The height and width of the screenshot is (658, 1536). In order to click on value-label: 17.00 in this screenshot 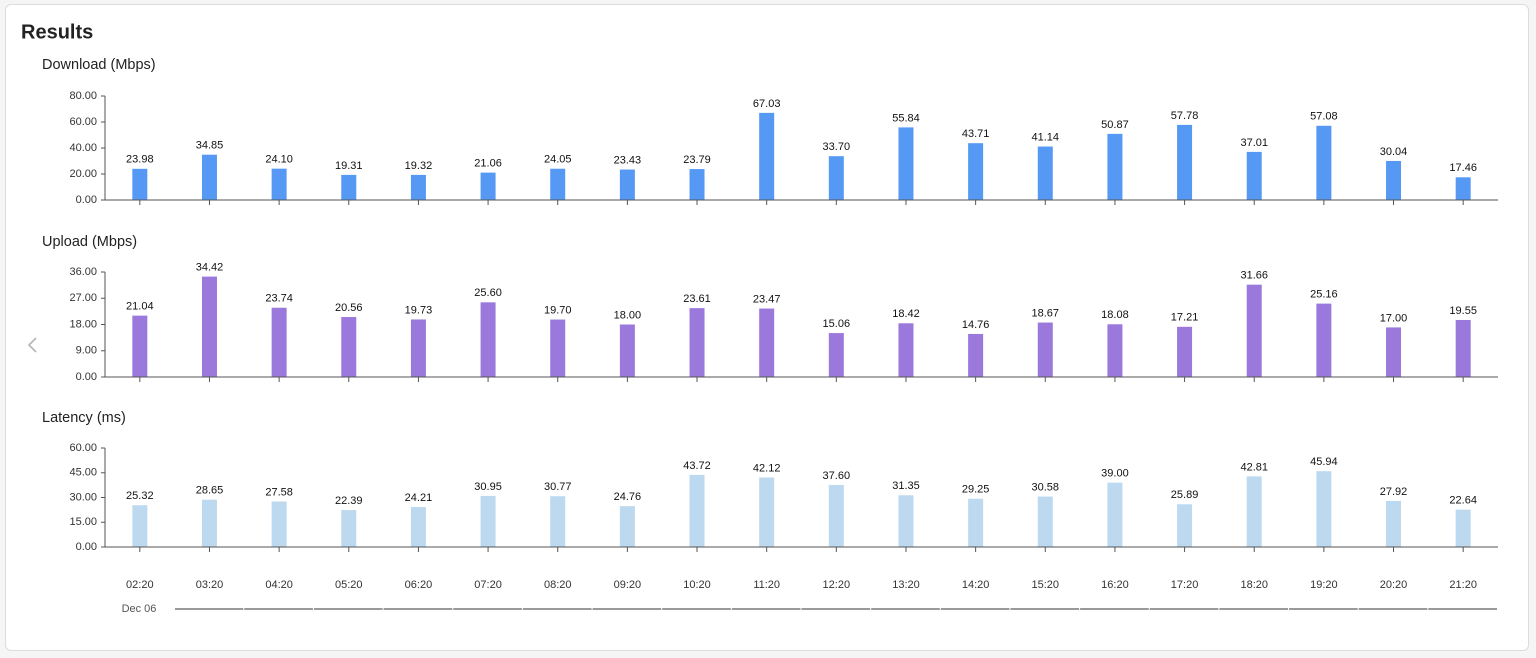, I will do `click(1394, 318)`.